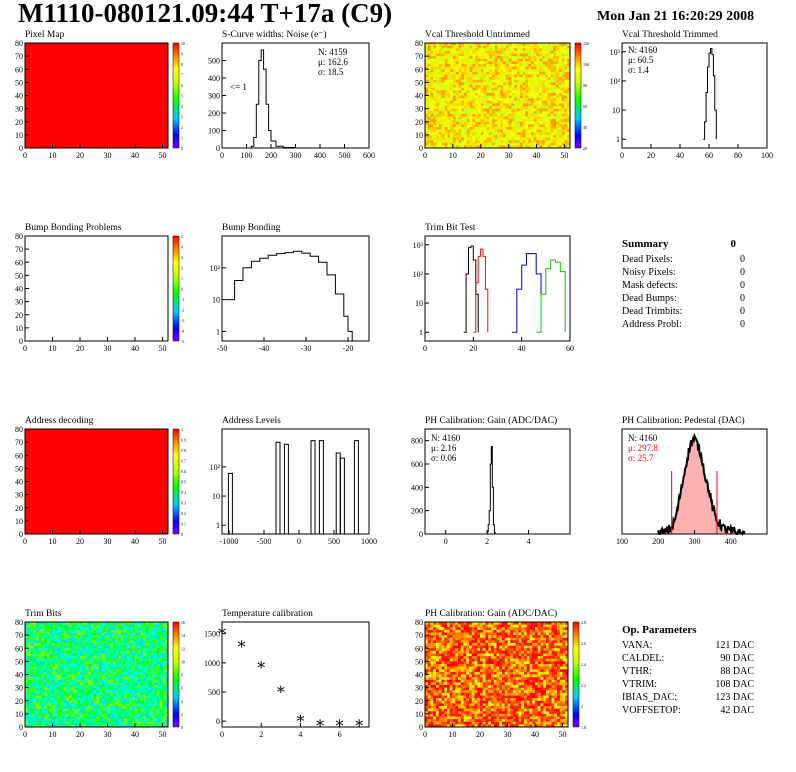 This screenshot has height=772, width=796. I want to click on underflow-annotation: <= 1, so click(238, 87).